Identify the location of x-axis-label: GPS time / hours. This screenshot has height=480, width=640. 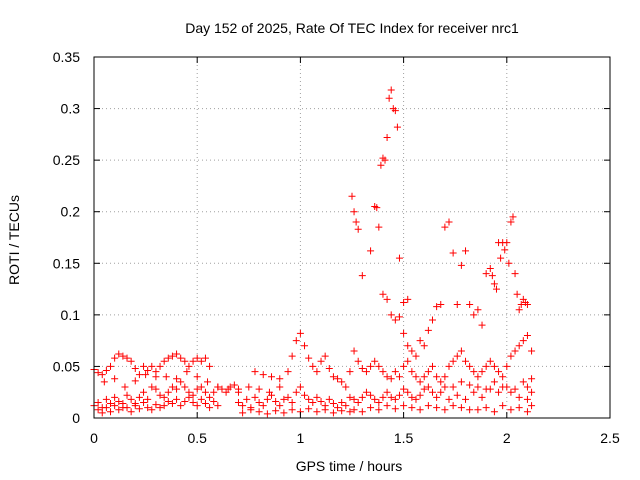
(349, 466).